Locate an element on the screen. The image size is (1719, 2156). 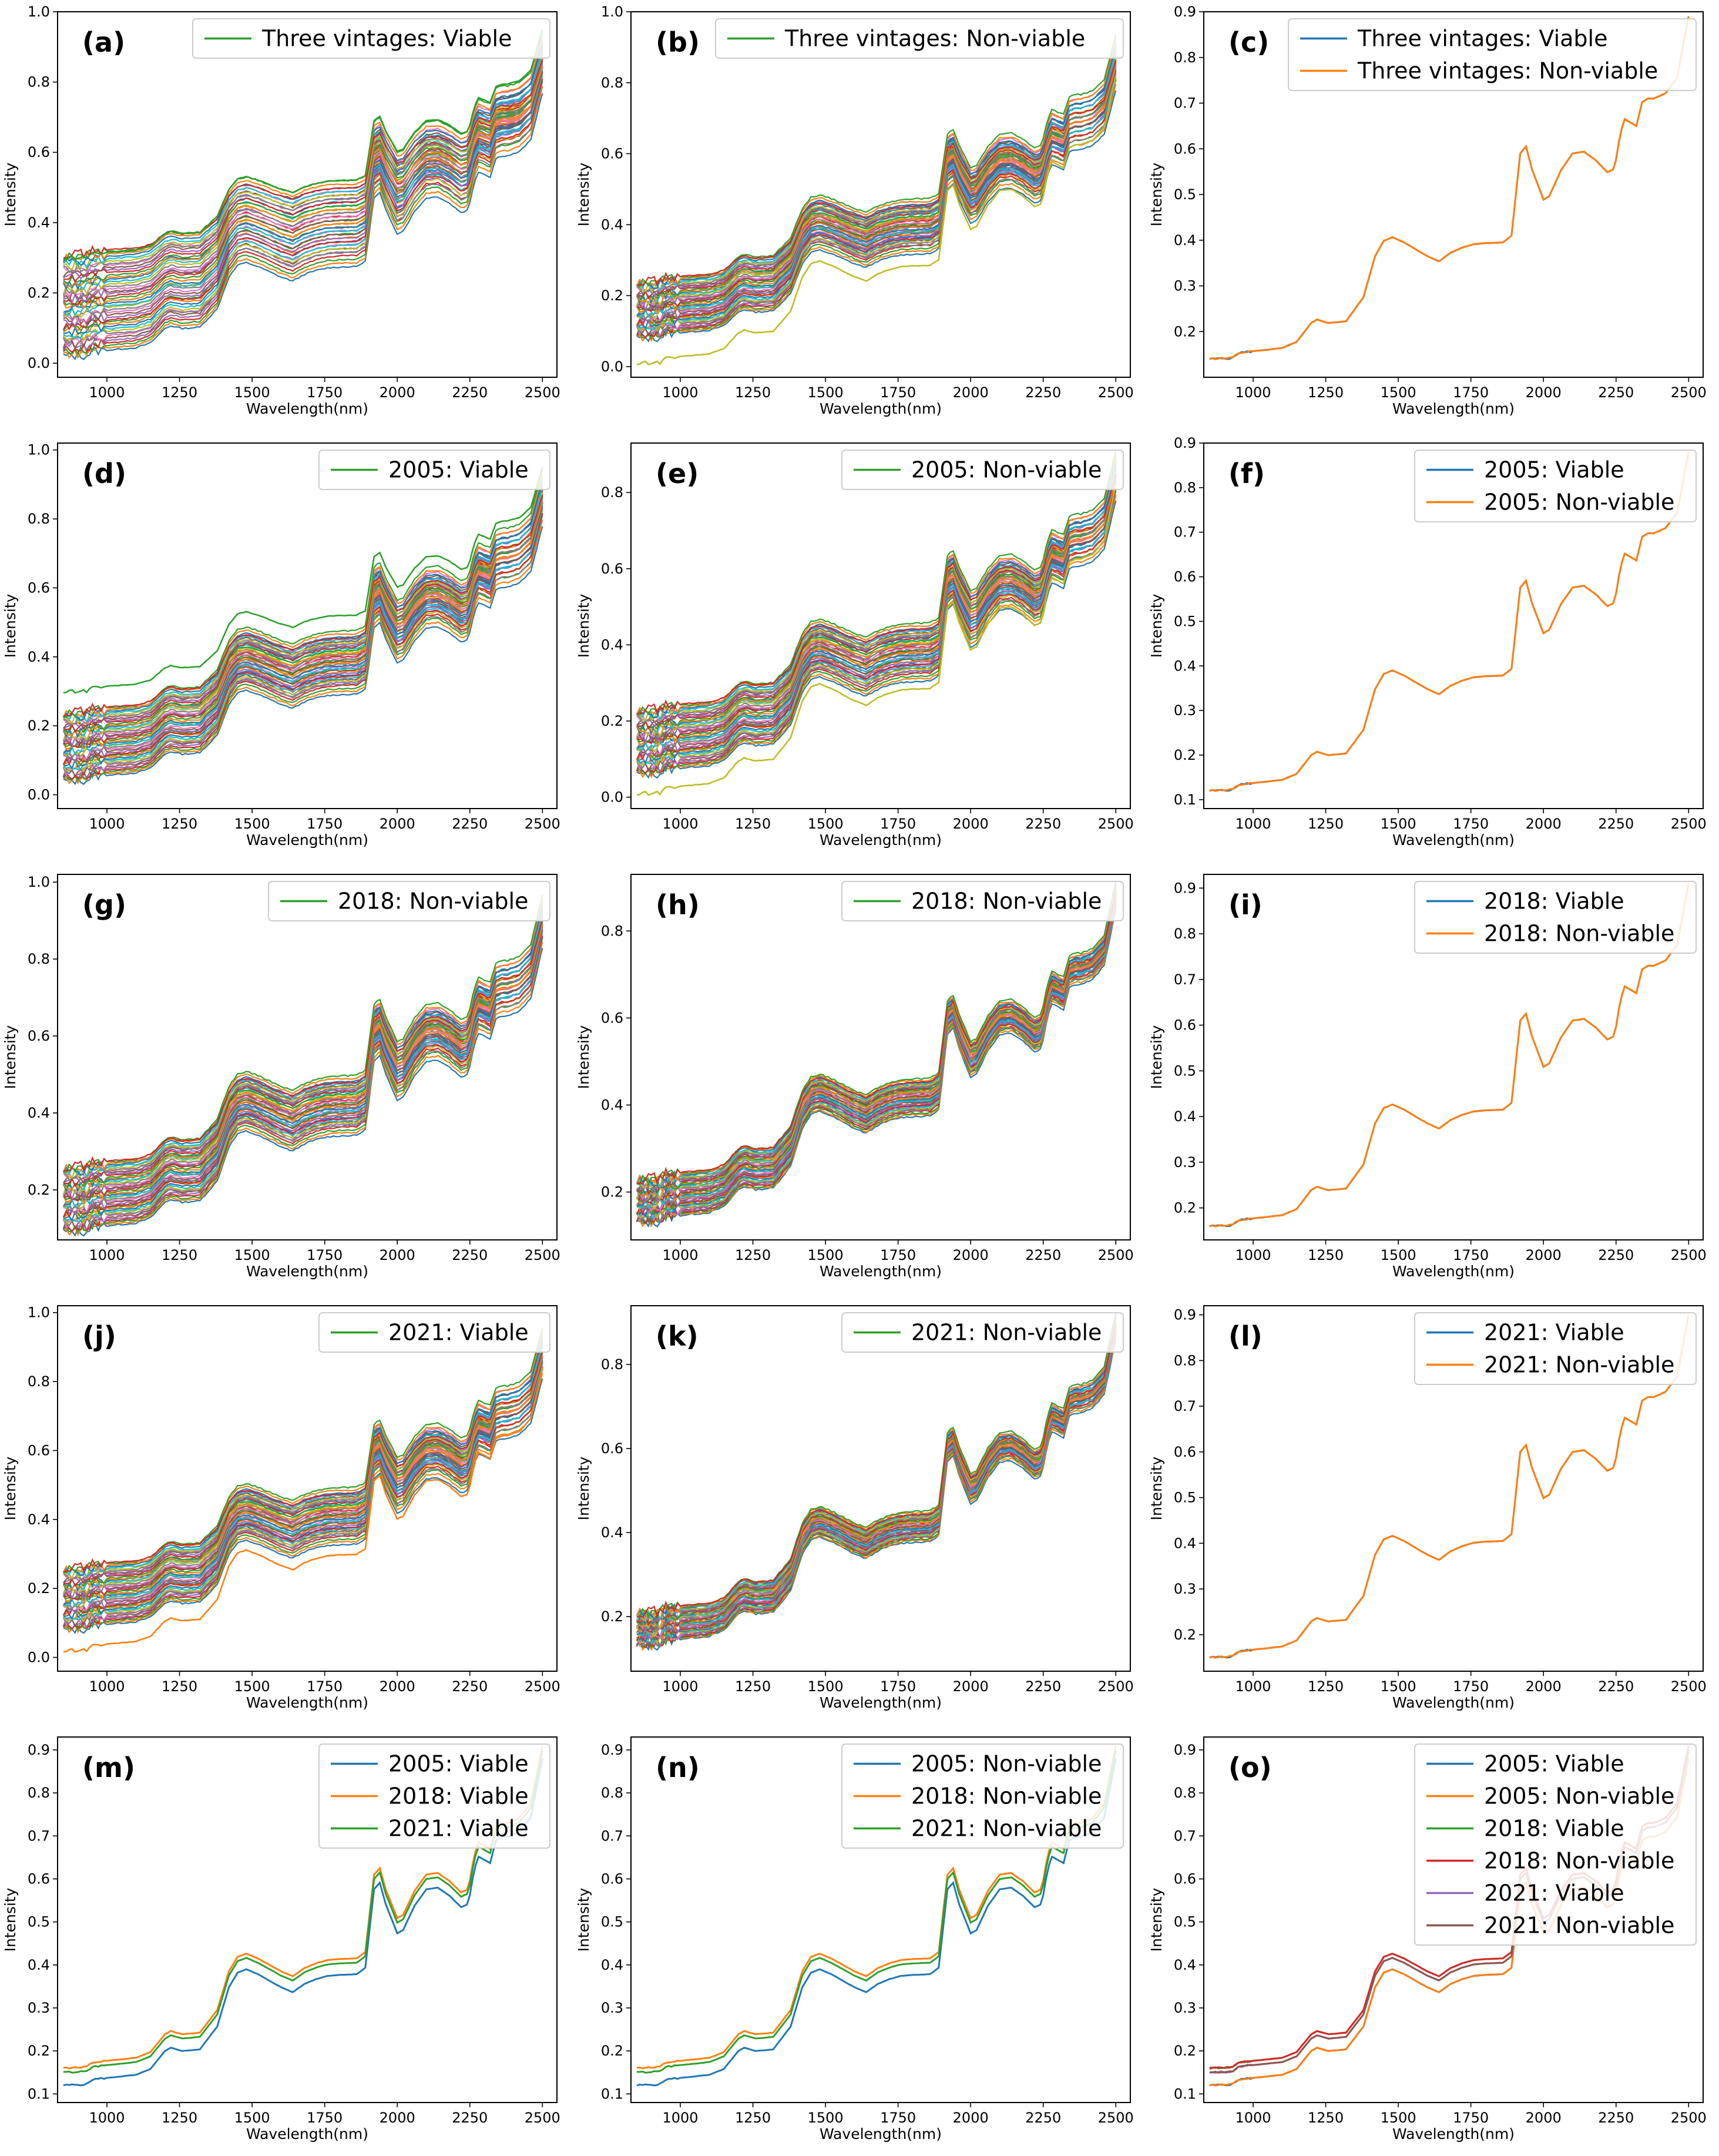
legend-entry: 2005: Non-viable is located at coordinates (1006, 1764).